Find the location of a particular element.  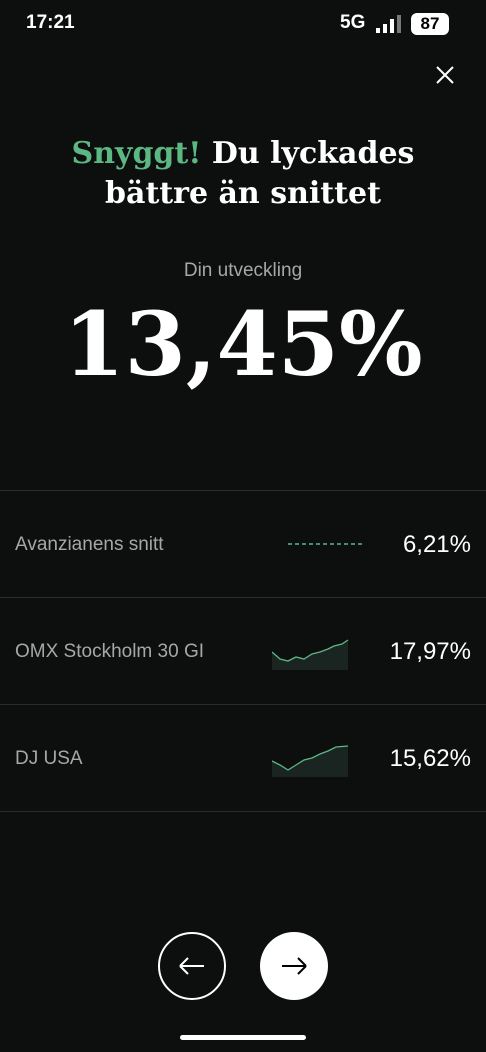

home-indicator is located at coordinates (243, 1037).